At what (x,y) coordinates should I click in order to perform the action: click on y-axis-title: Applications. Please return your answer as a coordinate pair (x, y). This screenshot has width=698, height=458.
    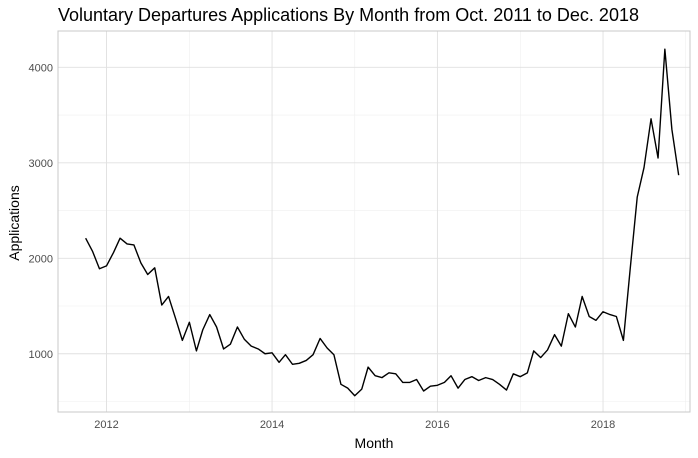
    Looking at the image, I should click on (14, 223).